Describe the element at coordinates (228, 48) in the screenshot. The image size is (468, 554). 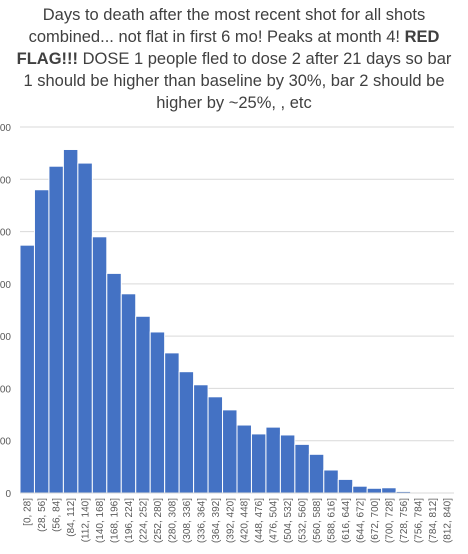
I see `chart-title-bold: RED FLAG!!!` at that location.